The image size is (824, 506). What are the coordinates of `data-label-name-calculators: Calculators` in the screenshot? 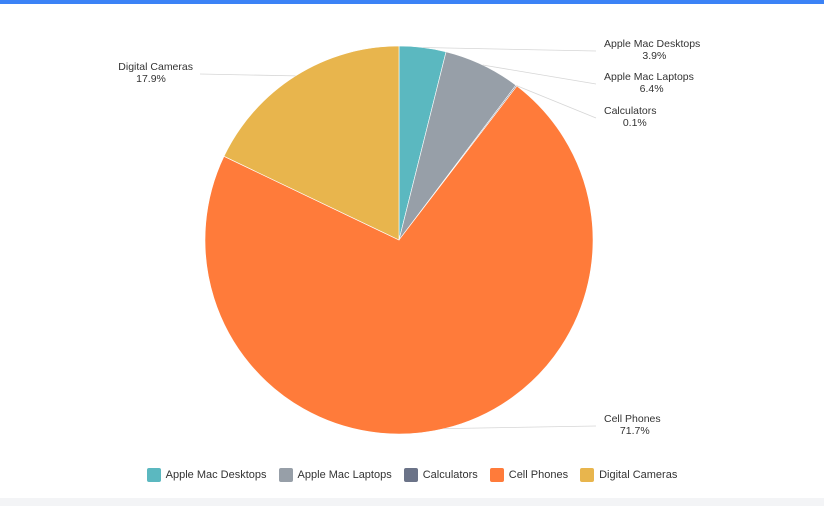 It's located at (630, 111).